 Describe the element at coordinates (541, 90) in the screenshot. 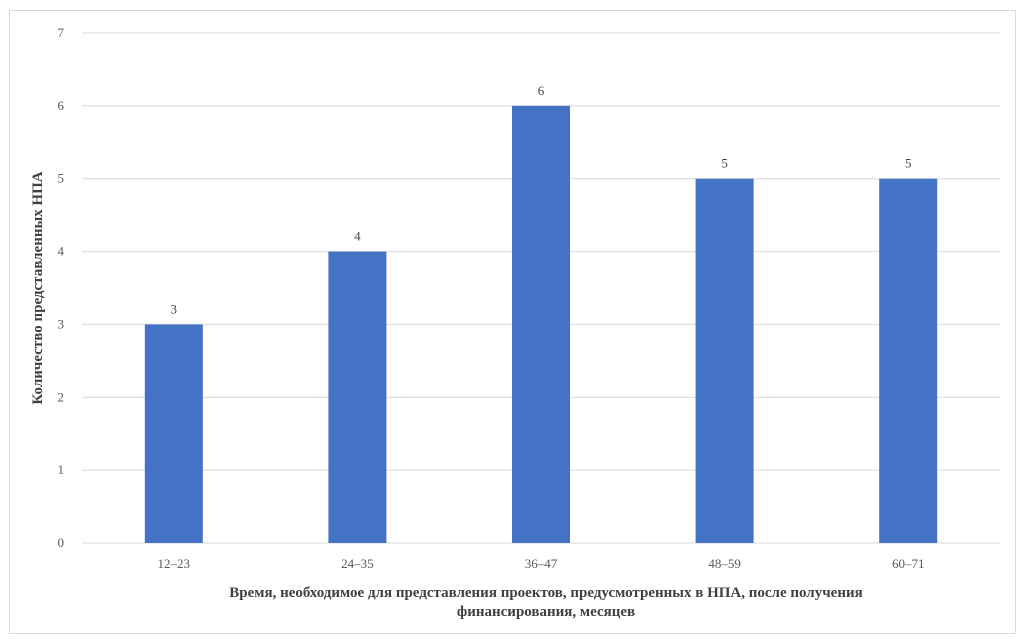

I see `data-label: 6` at that location.